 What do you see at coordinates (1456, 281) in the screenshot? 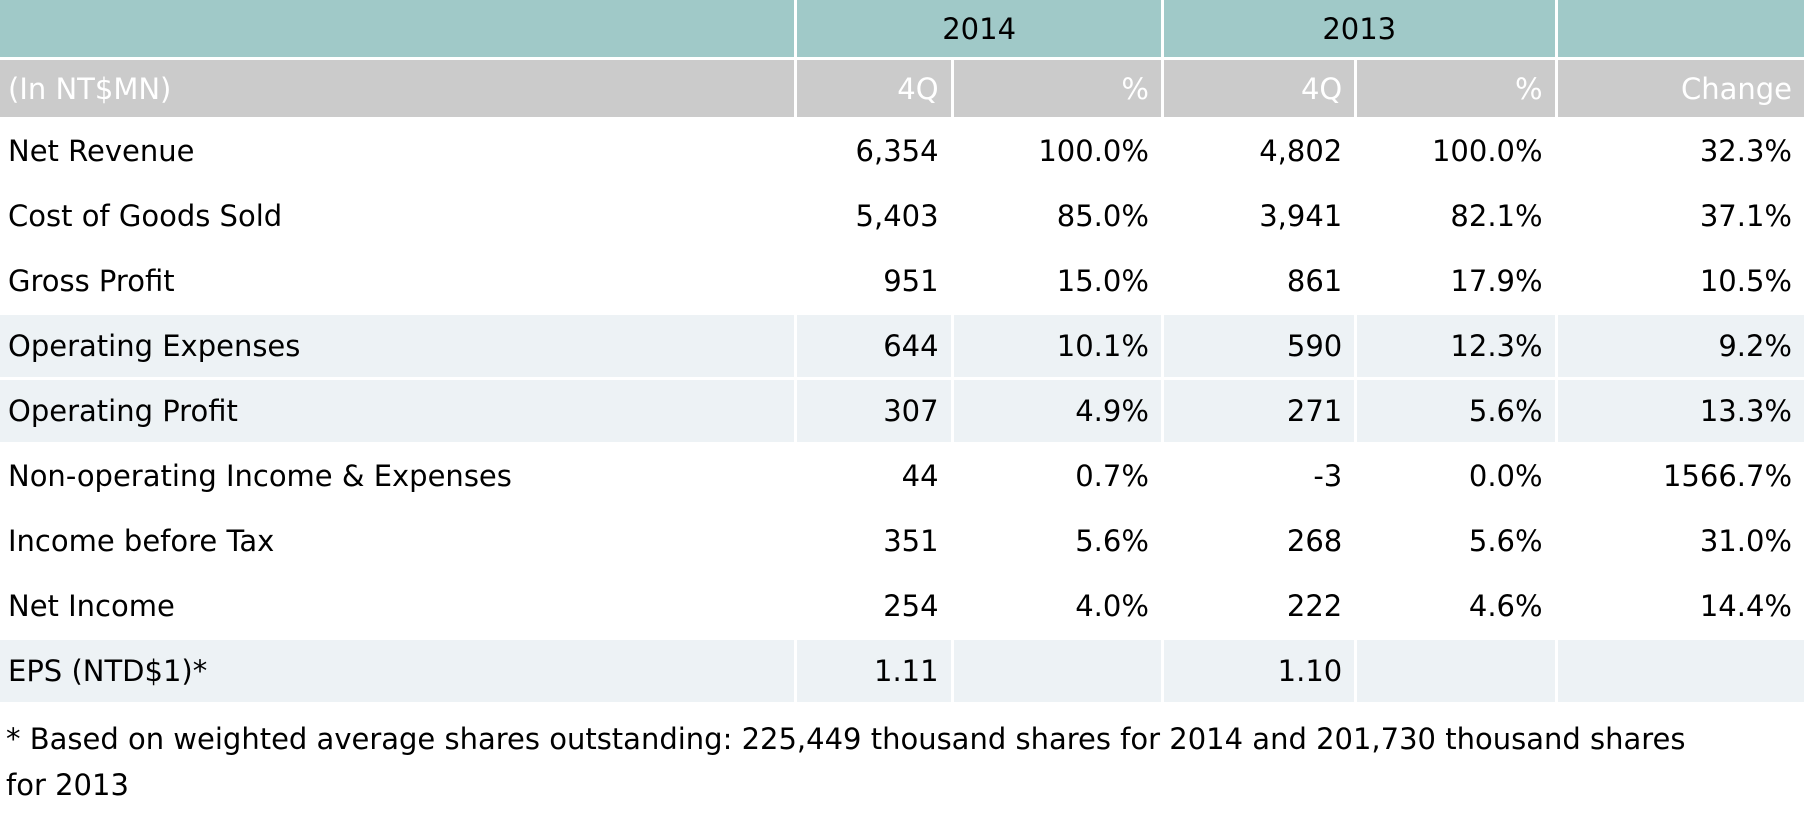
I see `value-cell-2013-pct: 17.9%` at bounding box center [1456, 281].